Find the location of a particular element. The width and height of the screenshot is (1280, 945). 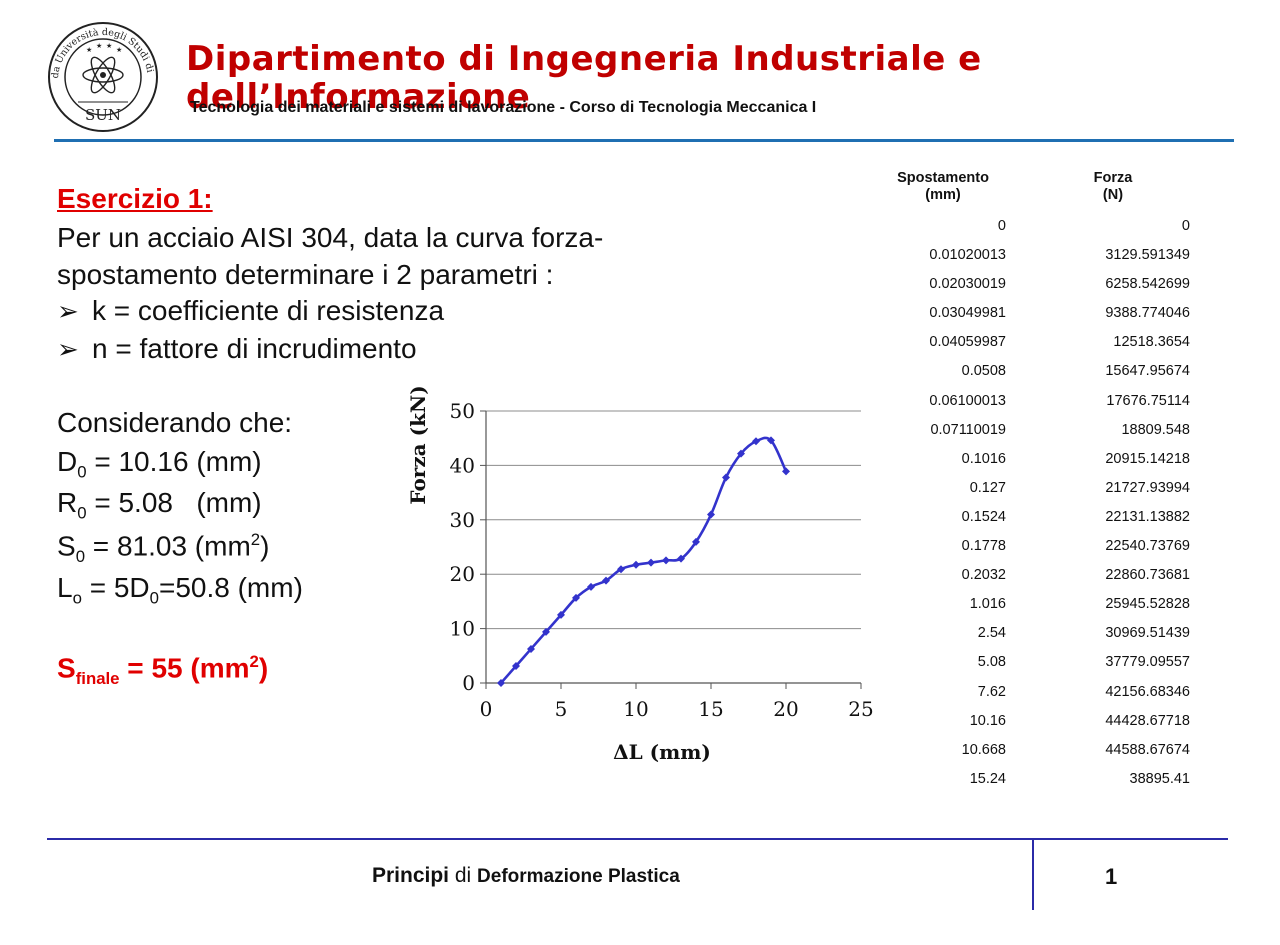

displacement-cell: 0 is located at coordinates (1001, 226).